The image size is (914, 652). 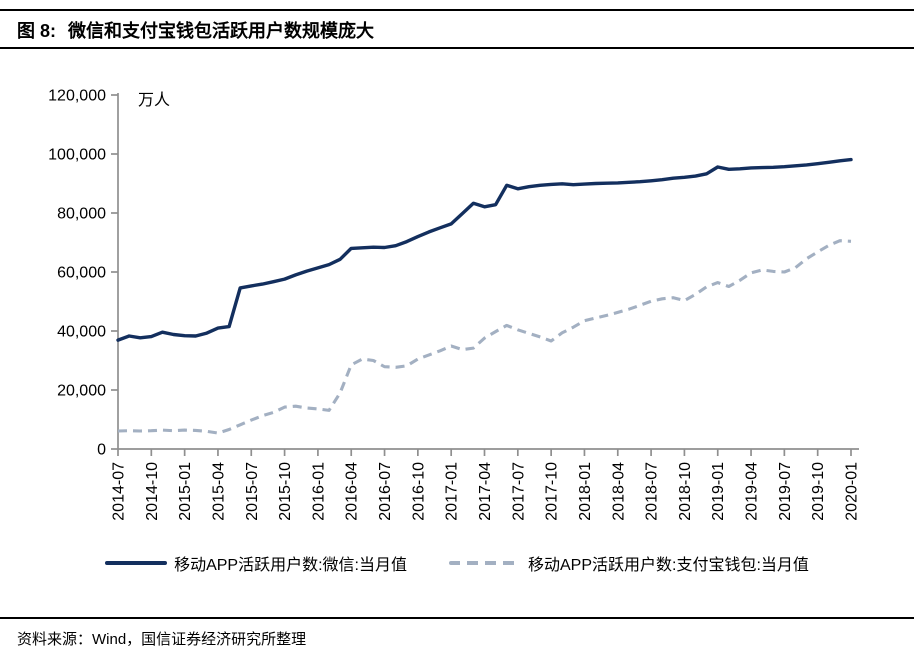 What do you see at coordinates (618, 491) in the screenshot?
I see `x-tick-label: 2018-04` at bounding box center [618, 491].